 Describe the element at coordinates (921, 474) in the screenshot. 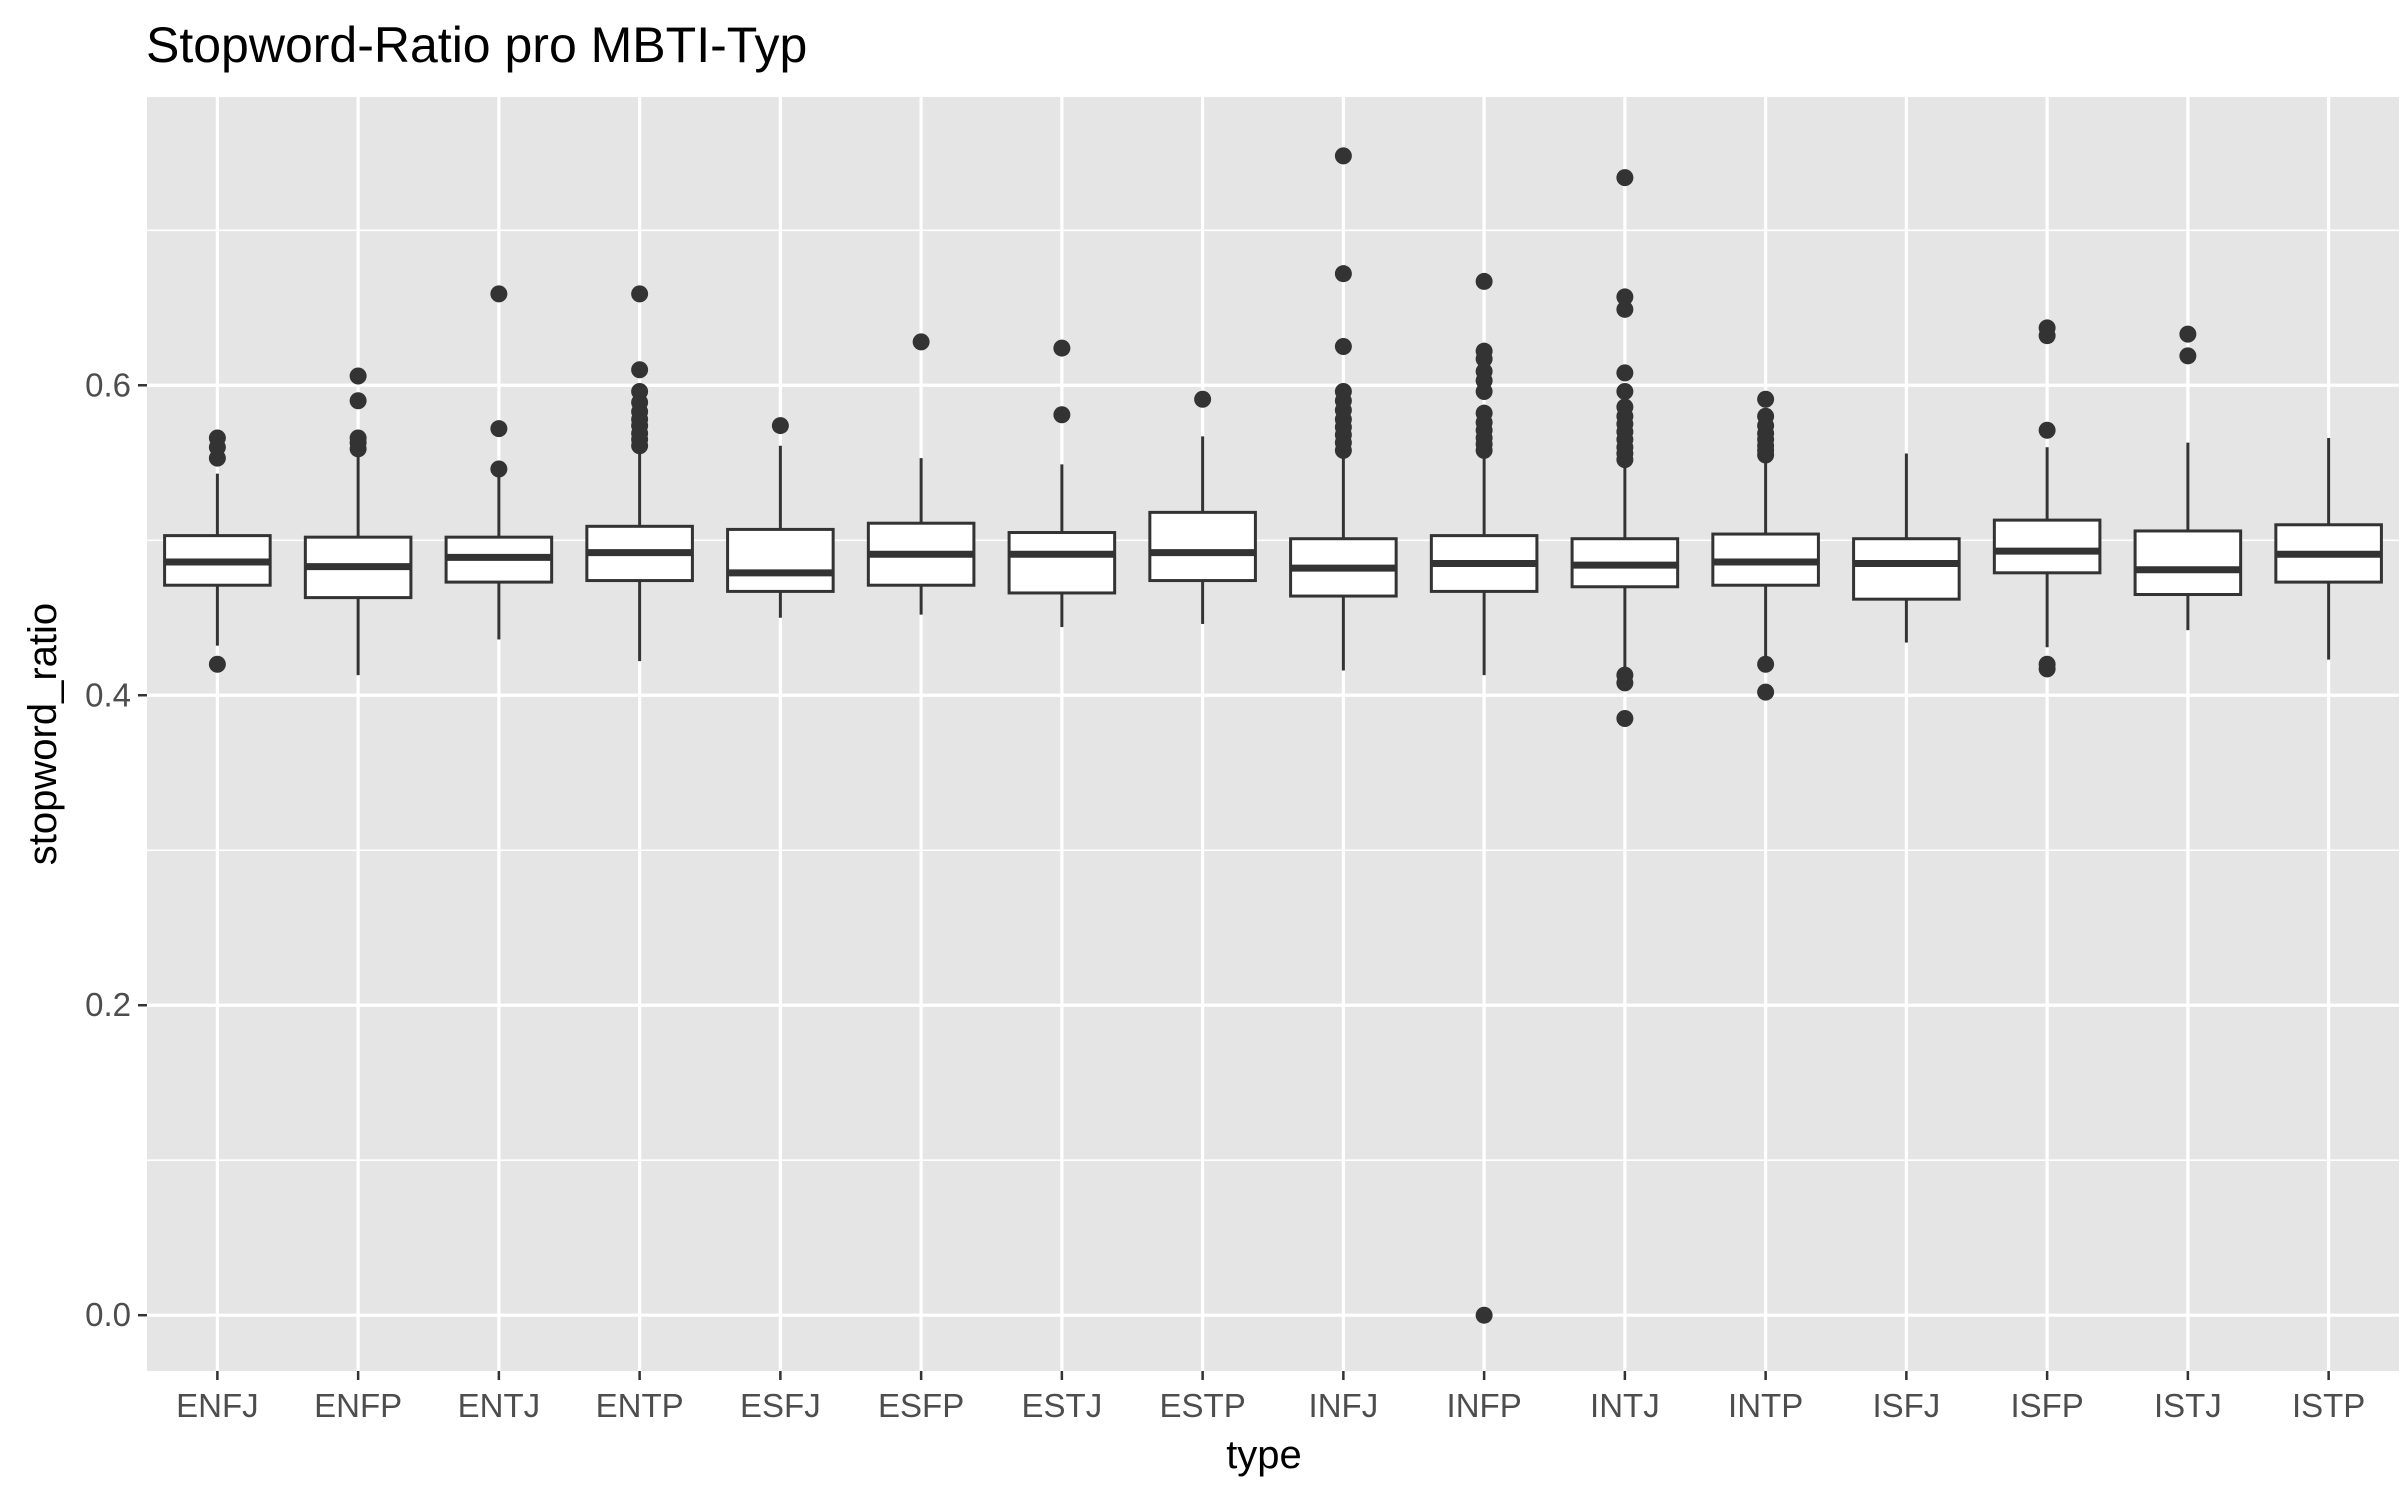

I see `box-esfp` at that location.